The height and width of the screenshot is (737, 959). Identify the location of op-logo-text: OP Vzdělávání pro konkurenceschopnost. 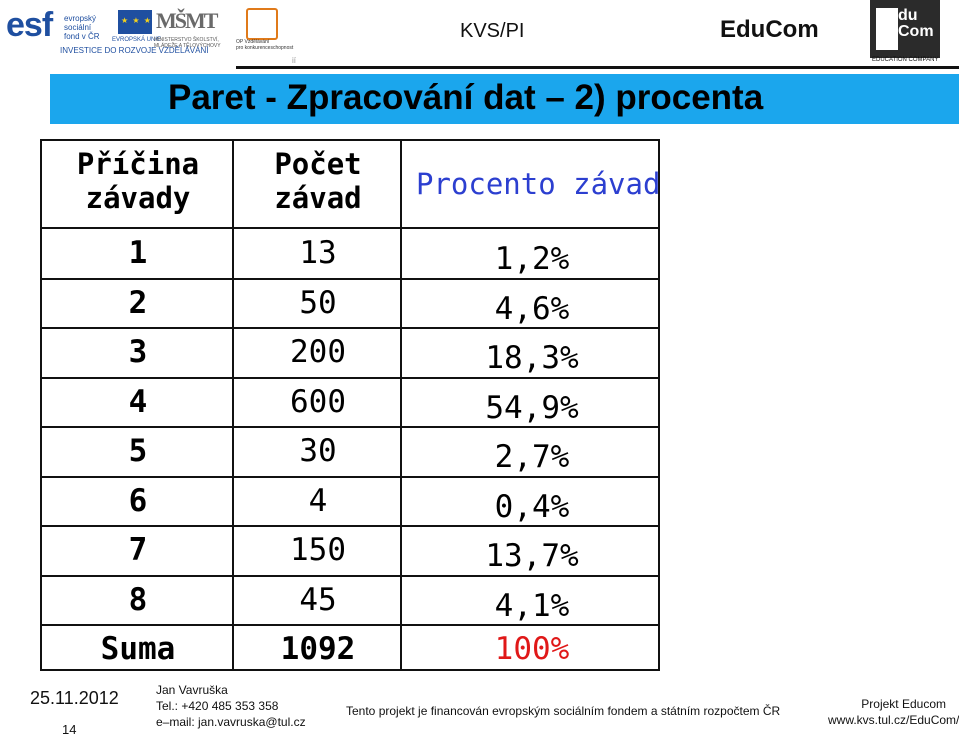
(265, 45).